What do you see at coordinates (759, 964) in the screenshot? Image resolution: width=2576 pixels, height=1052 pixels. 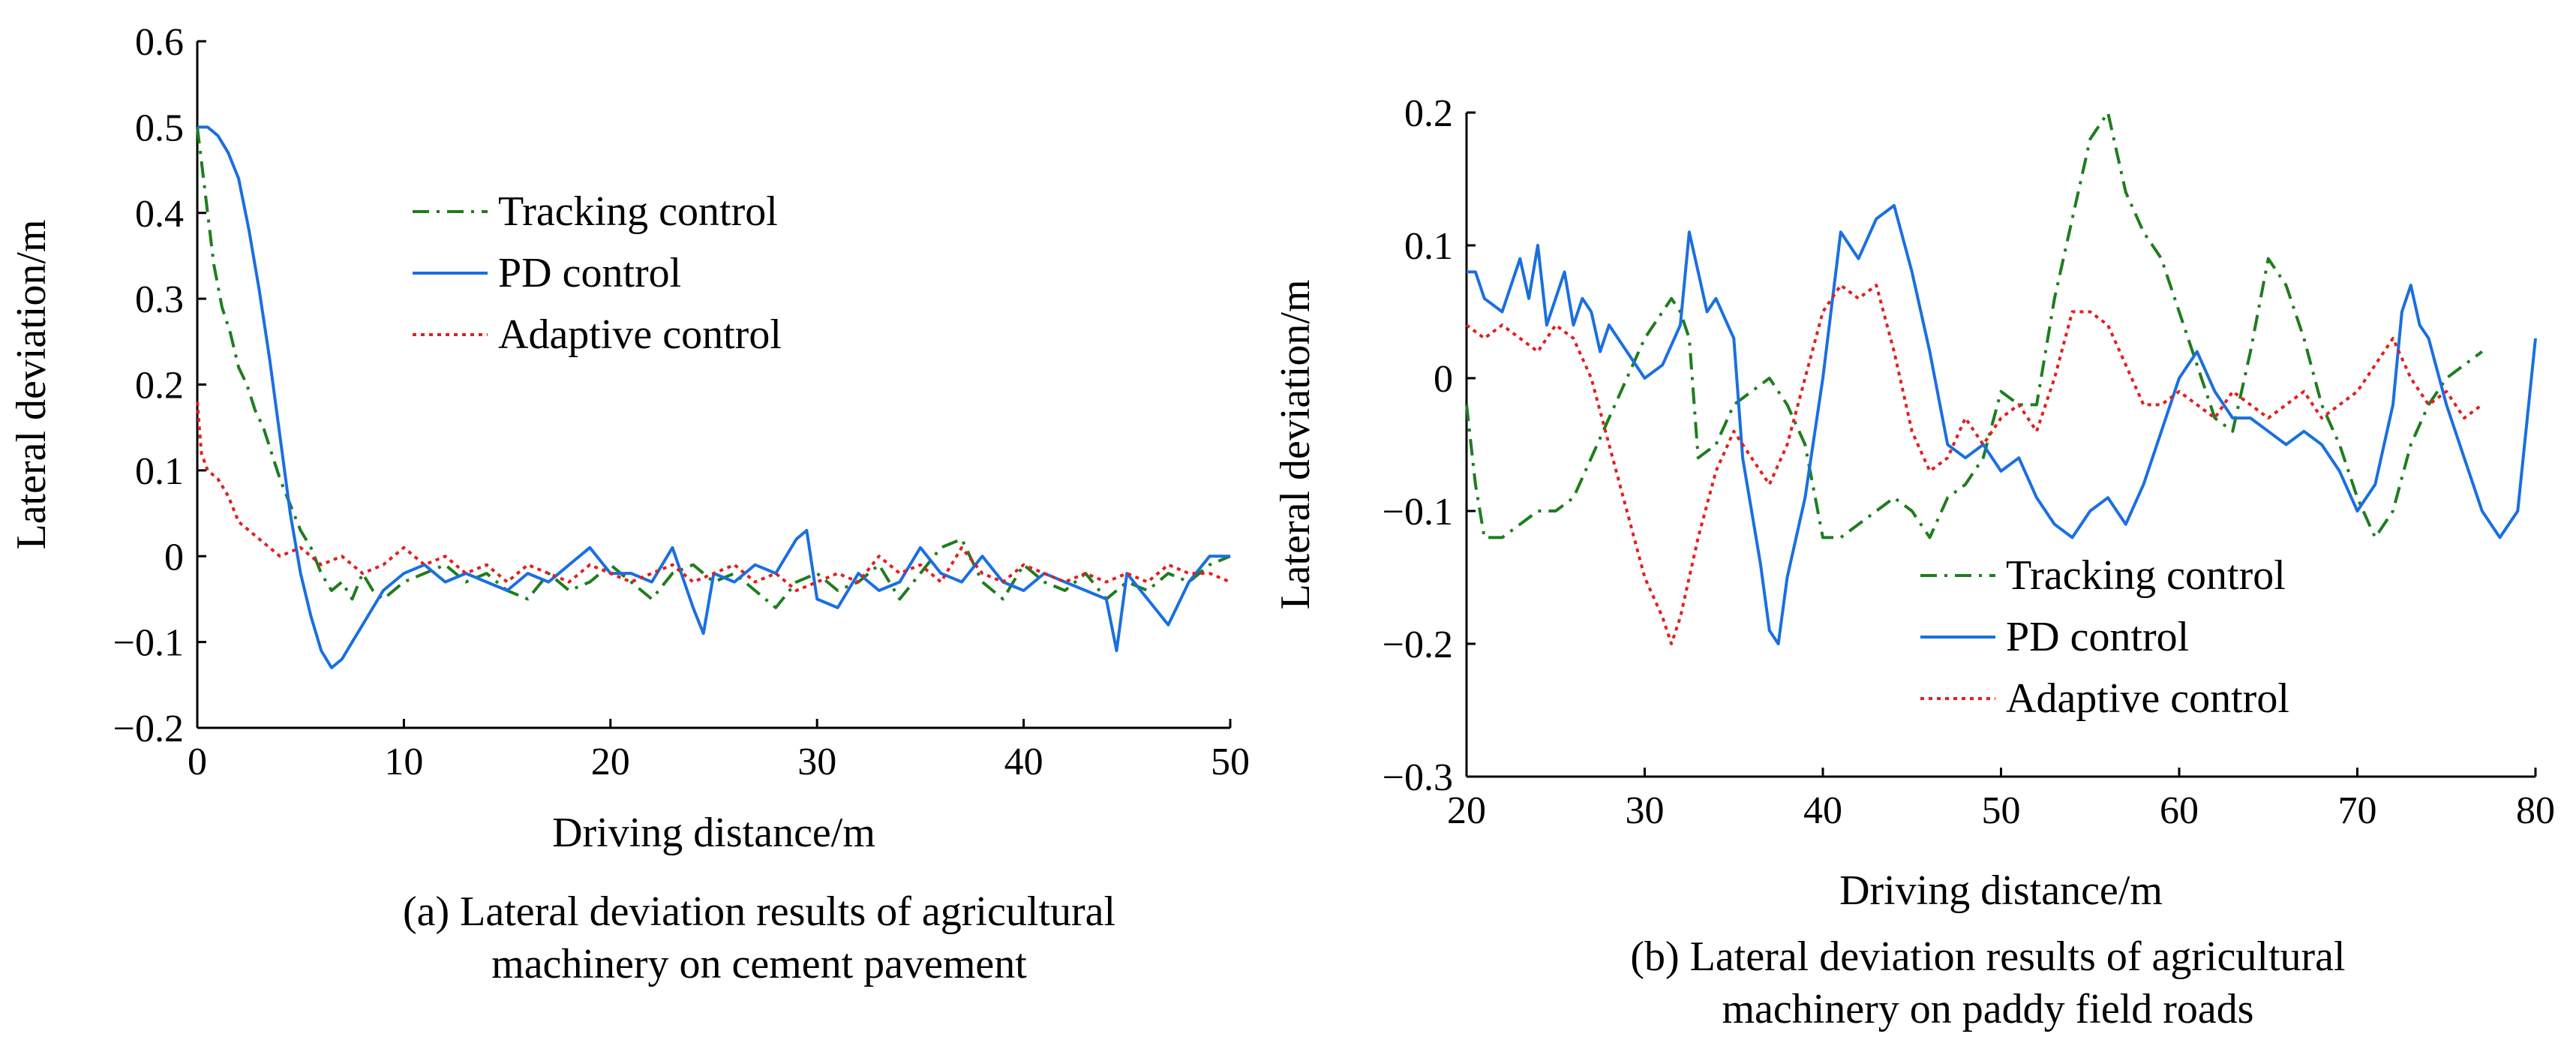 I see `caption-a-line-2: machinery on cement pavement` at bounding box center [759, 964].